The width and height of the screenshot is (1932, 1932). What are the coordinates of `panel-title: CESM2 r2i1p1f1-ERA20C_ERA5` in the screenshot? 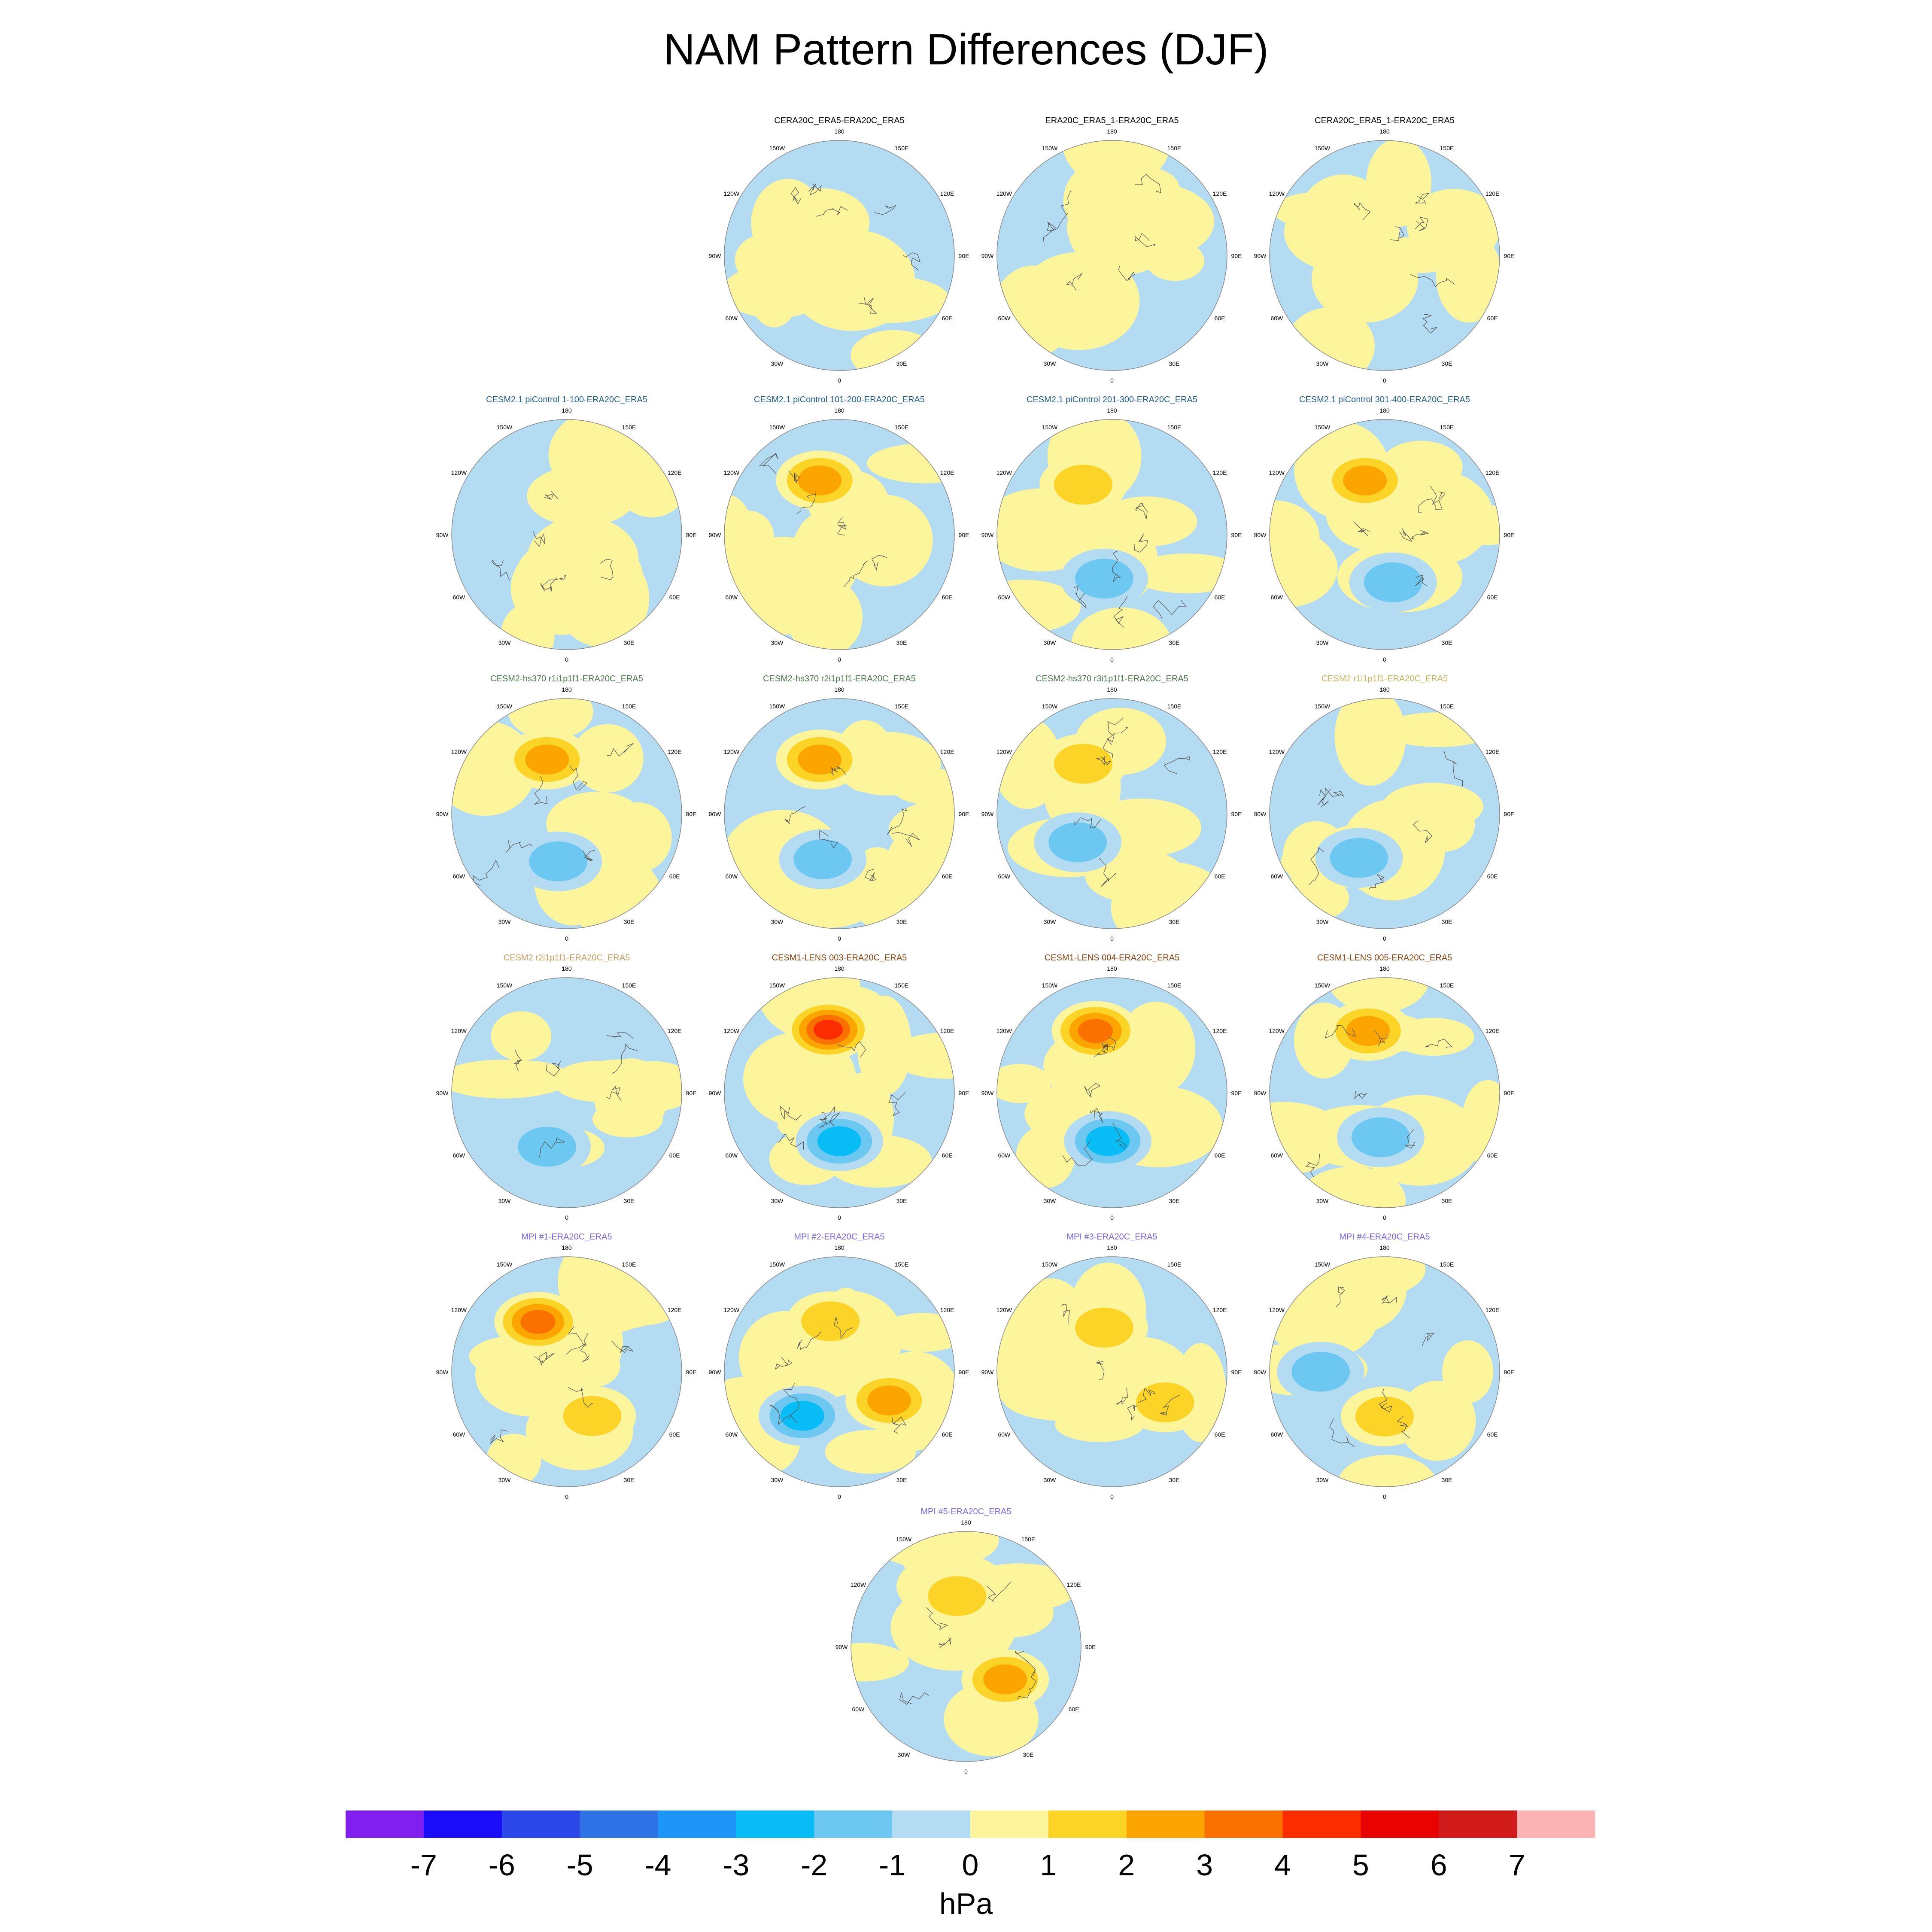 It's located at (567, 958).